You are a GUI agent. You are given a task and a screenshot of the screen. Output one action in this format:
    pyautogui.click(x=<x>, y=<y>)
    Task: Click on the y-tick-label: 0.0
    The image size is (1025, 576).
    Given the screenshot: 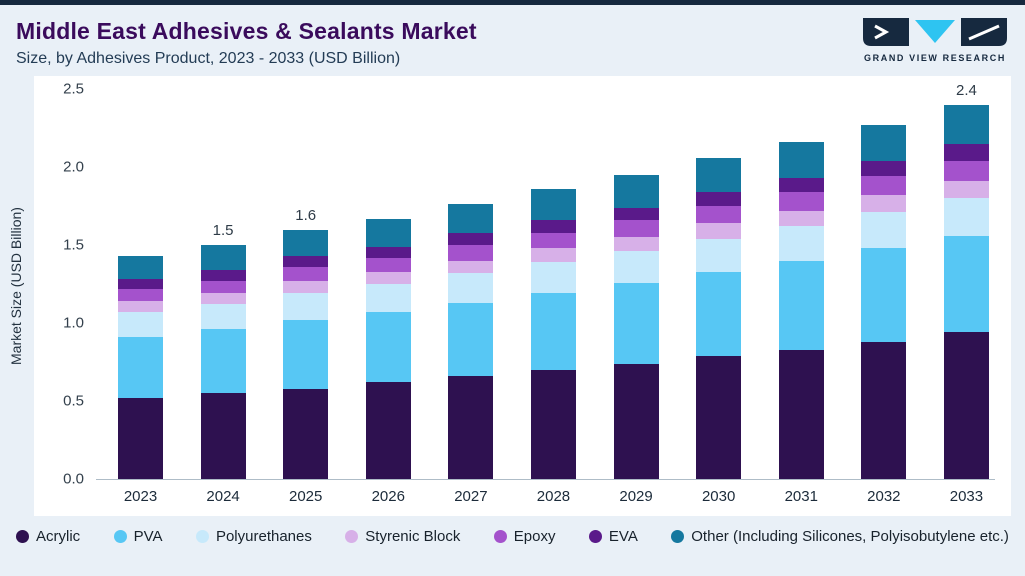 What is the action you would take?
    pyautogui.click(x=73, y=479)
    